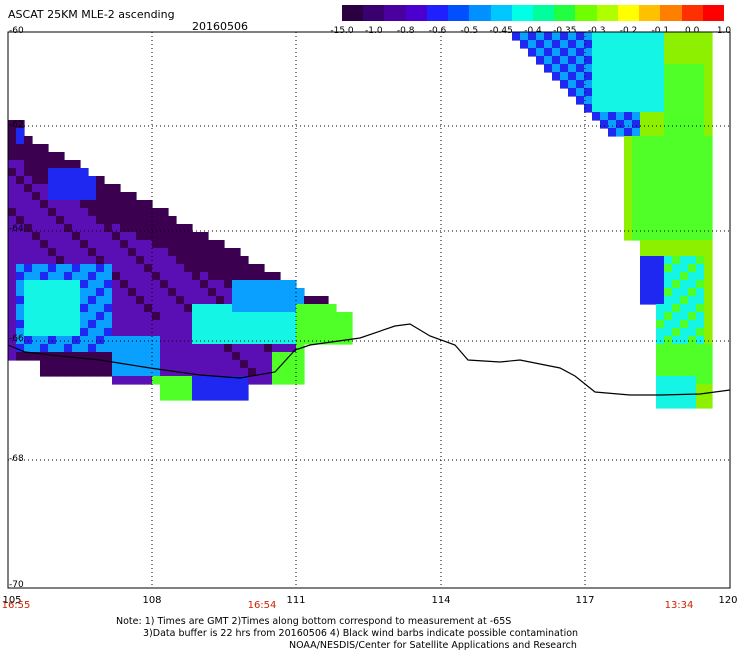 This screenshot has height=651, width=740. What do you see at coordinates (437, 31) in the screenshot?
I see `colorbar-tick-label: -0.6` at bounding box center [437, 31].